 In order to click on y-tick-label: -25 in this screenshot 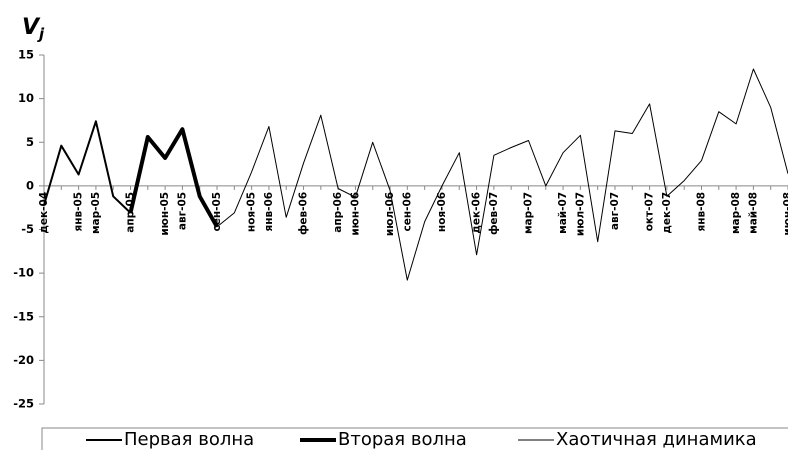, I will do `click(23, 404)`.